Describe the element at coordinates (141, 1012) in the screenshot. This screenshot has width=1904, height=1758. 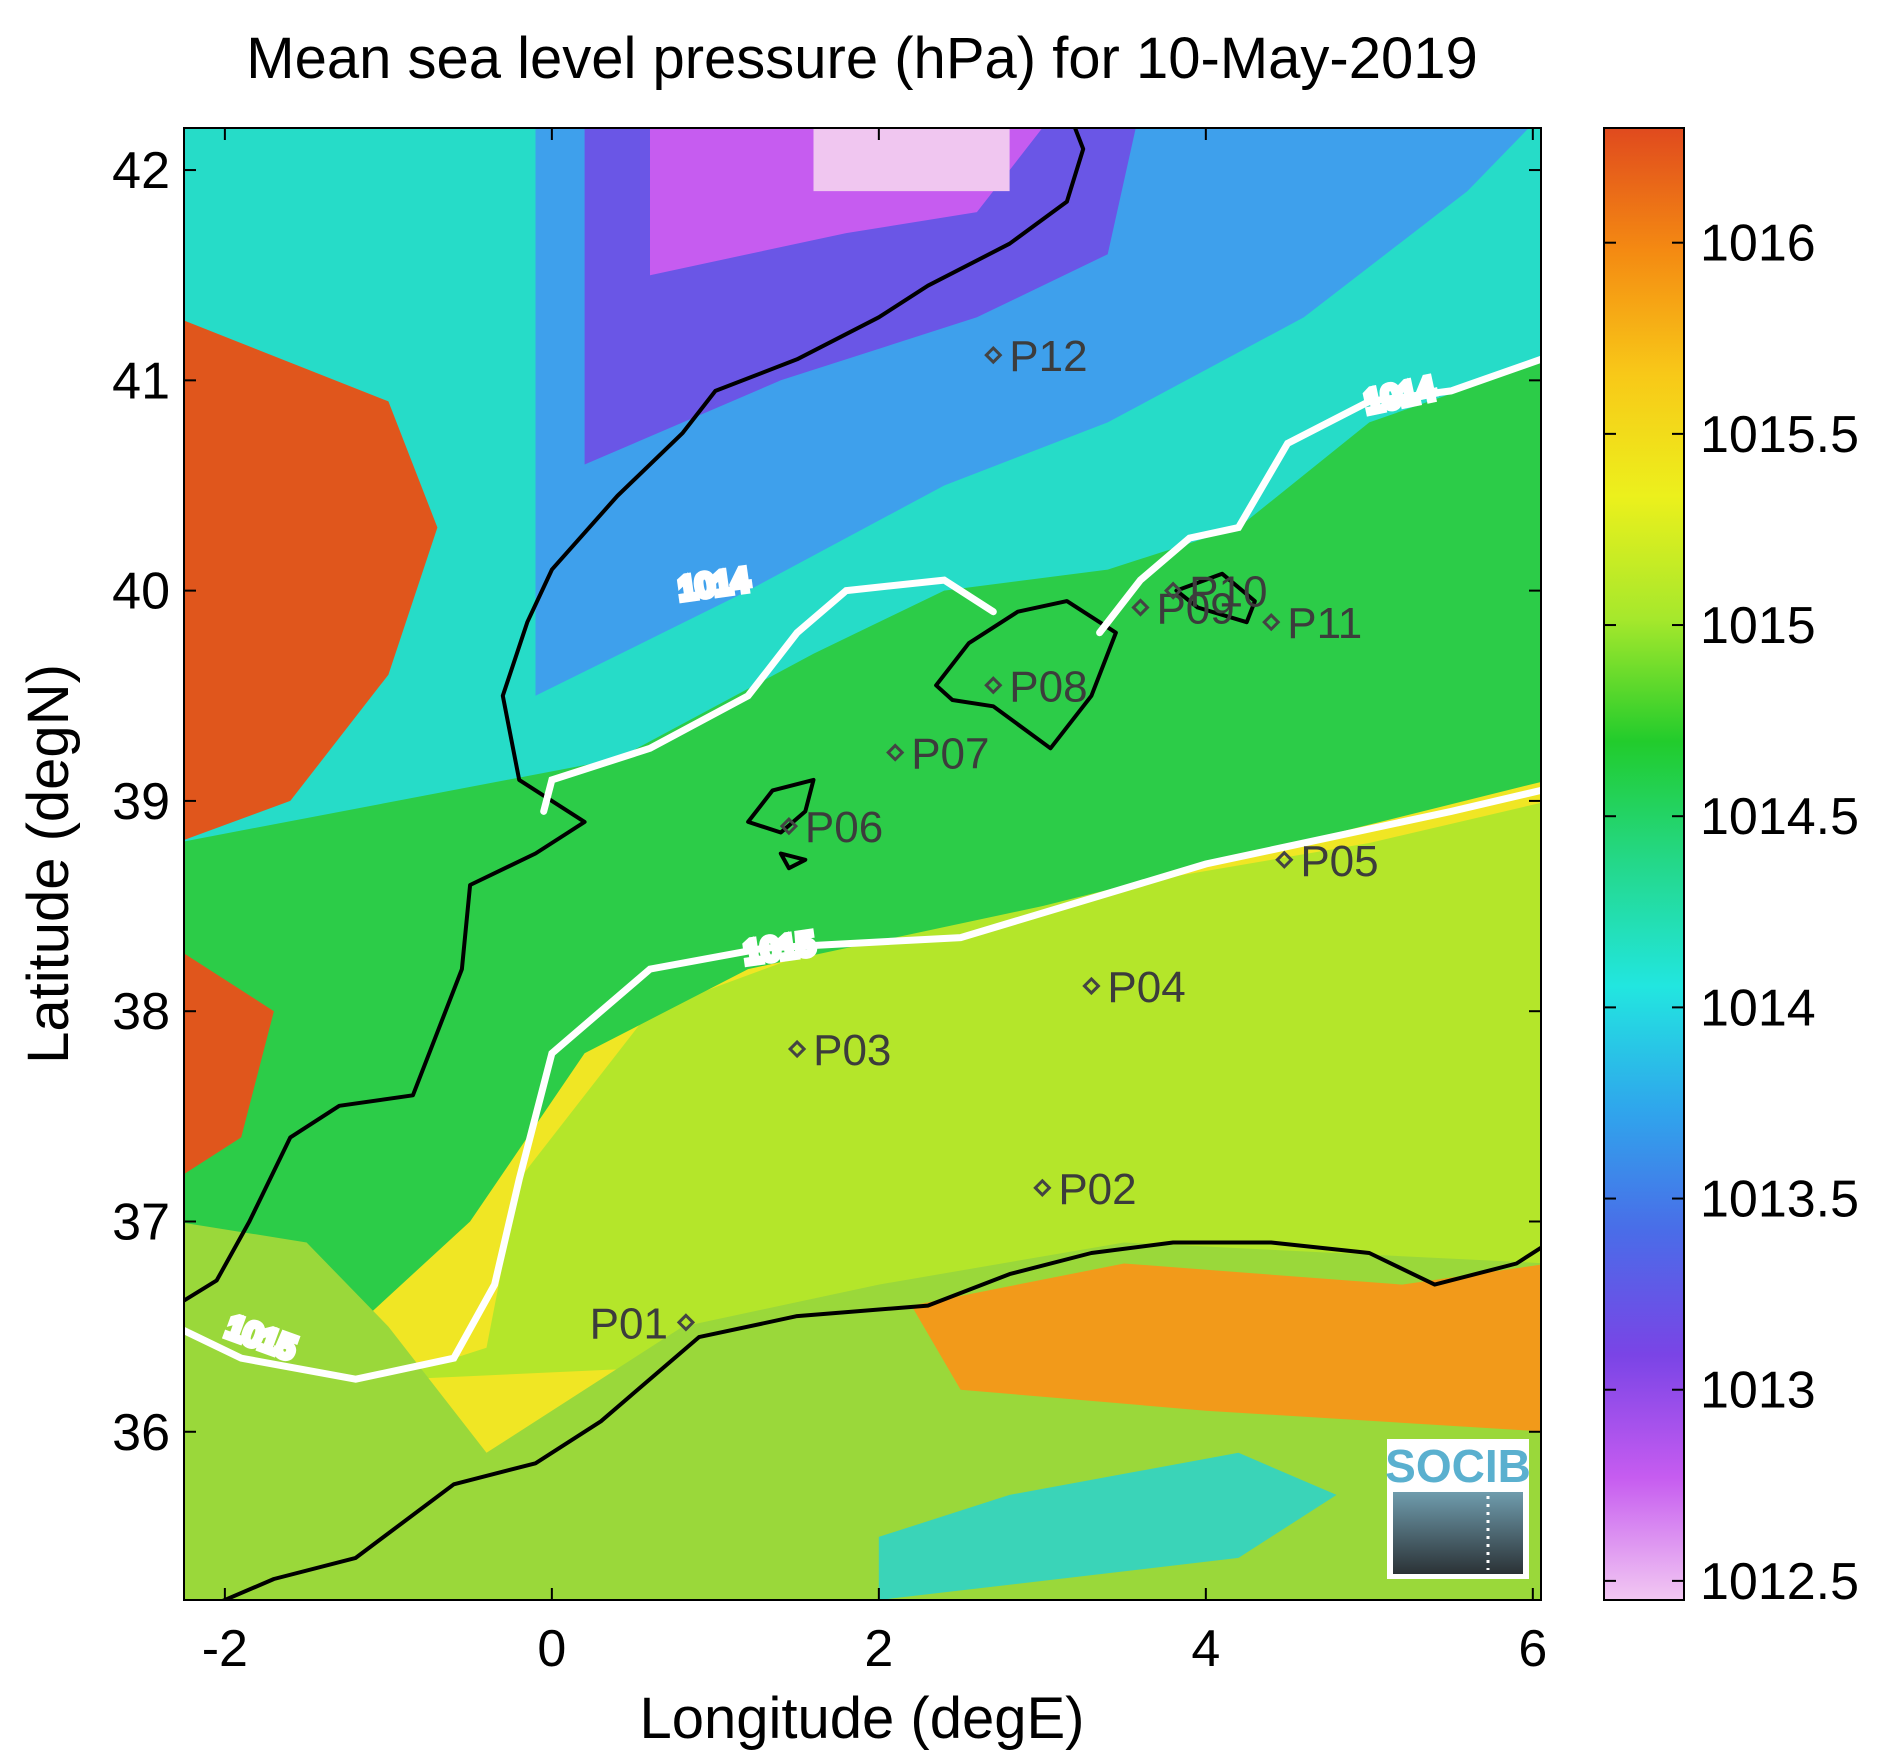
I see `y-tick-label: 38` at that location.